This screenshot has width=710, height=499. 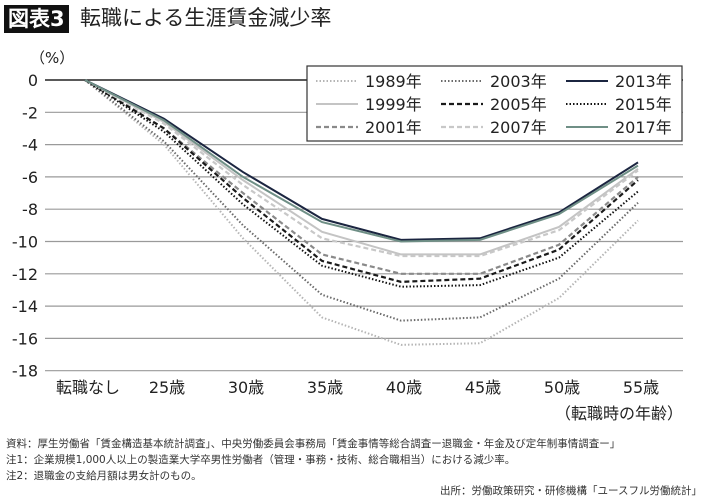 What do you see at coordinates (246, 387) in the screenshot?
I see `x-tick-label: 30歳` at bounding box center [246, 387].